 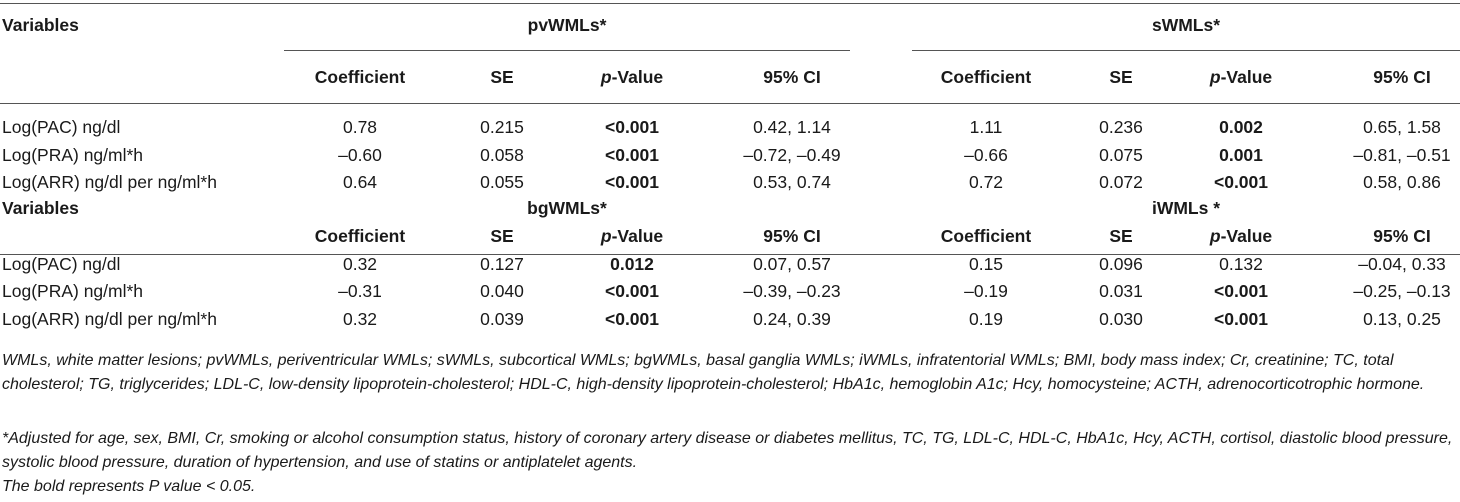 What do you see at coordinates (1402, 319) in the screenshot?
I see `cell-ci: 0.13, 0.25` at bounding box center [1402, 319].